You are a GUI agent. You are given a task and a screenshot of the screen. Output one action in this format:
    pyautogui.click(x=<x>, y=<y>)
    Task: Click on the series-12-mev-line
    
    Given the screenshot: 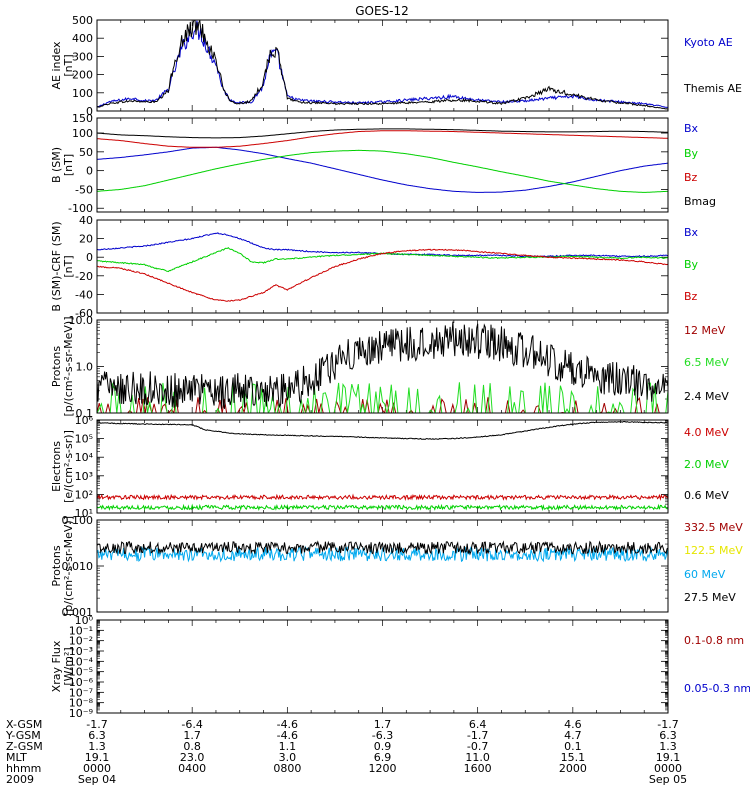 What is the action you would take?
    pyautogui.click(x=382, y=404)
    